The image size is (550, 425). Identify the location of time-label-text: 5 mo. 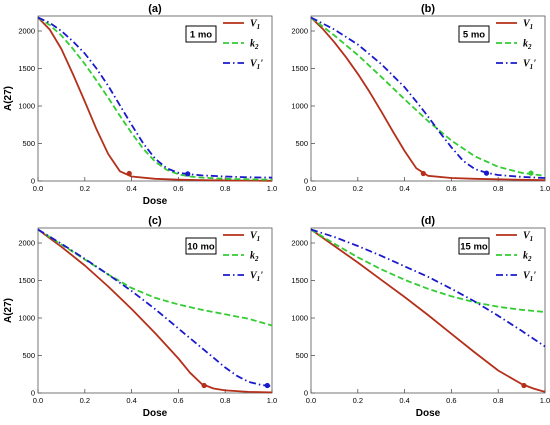
(474, 35).